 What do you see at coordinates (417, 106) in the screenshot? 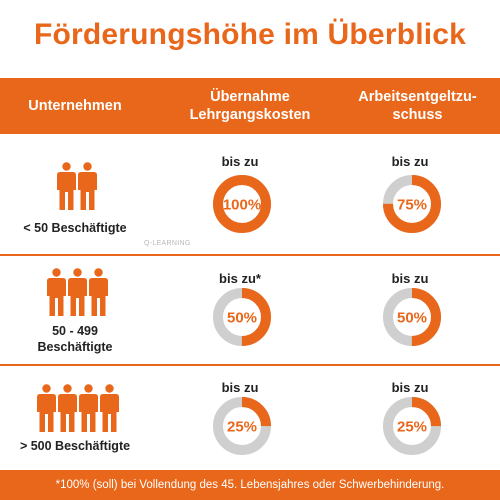
I see `header-wage-subsidy: Arbeitsentgeltzu- schuss` at bounding box center [417, 106].